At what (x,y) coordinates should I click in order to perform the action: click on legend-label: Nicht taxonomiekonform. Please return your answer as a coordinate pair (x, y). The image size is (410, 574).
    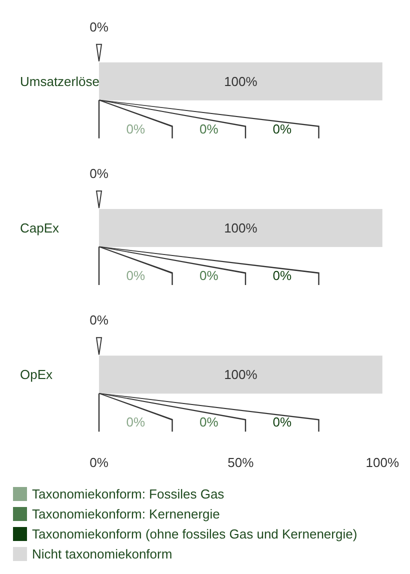
    Looking at the image, I should click on (102, 554).